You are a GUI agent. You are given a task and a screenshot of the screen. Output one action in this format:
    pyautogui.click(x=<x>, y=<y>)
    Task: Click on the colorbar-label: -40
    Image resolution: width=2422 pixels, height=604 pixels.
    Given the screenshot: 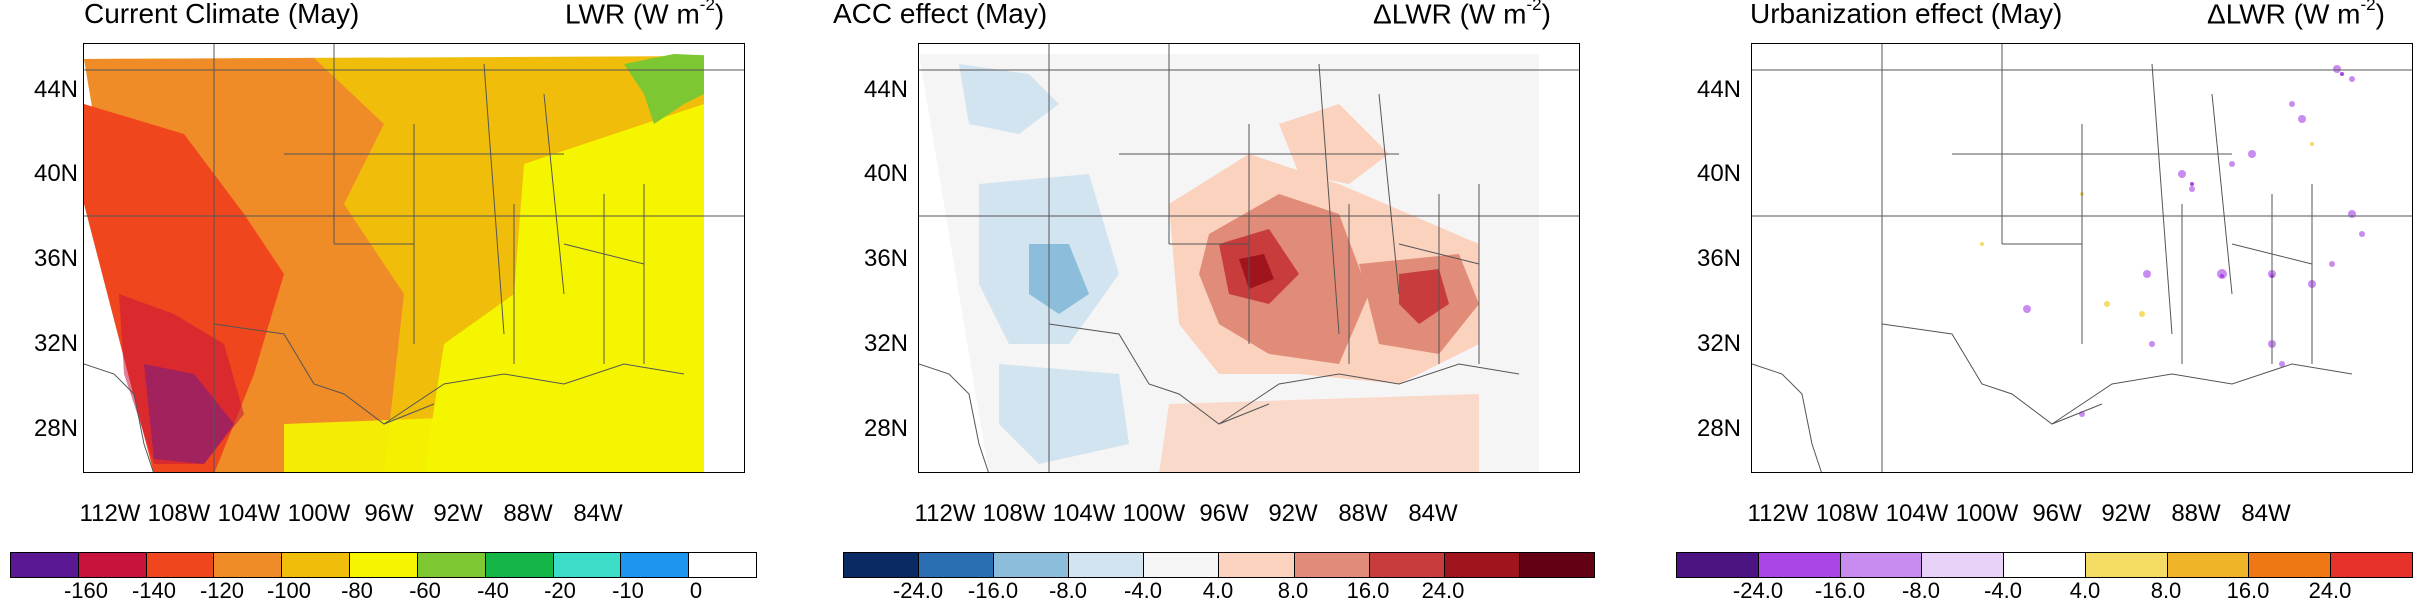 What is the action you would take?
    pyautogui.click(x=493, y=590)
    